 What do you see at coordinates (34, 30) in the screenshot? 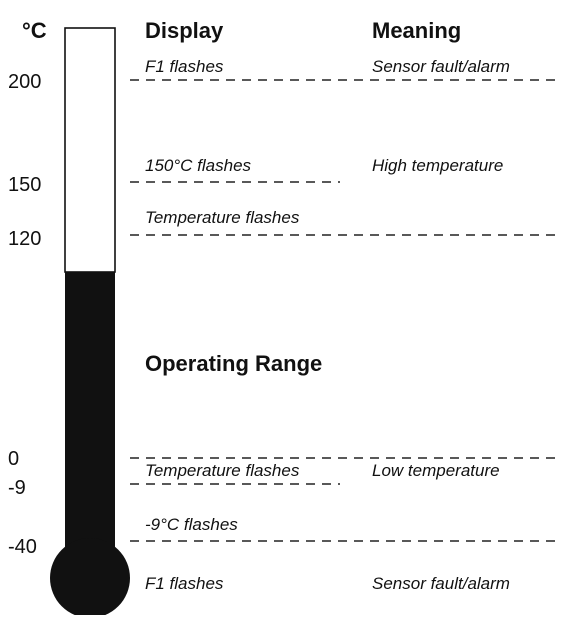
I see `unit-label: °C` at bounding box center [34, 30].